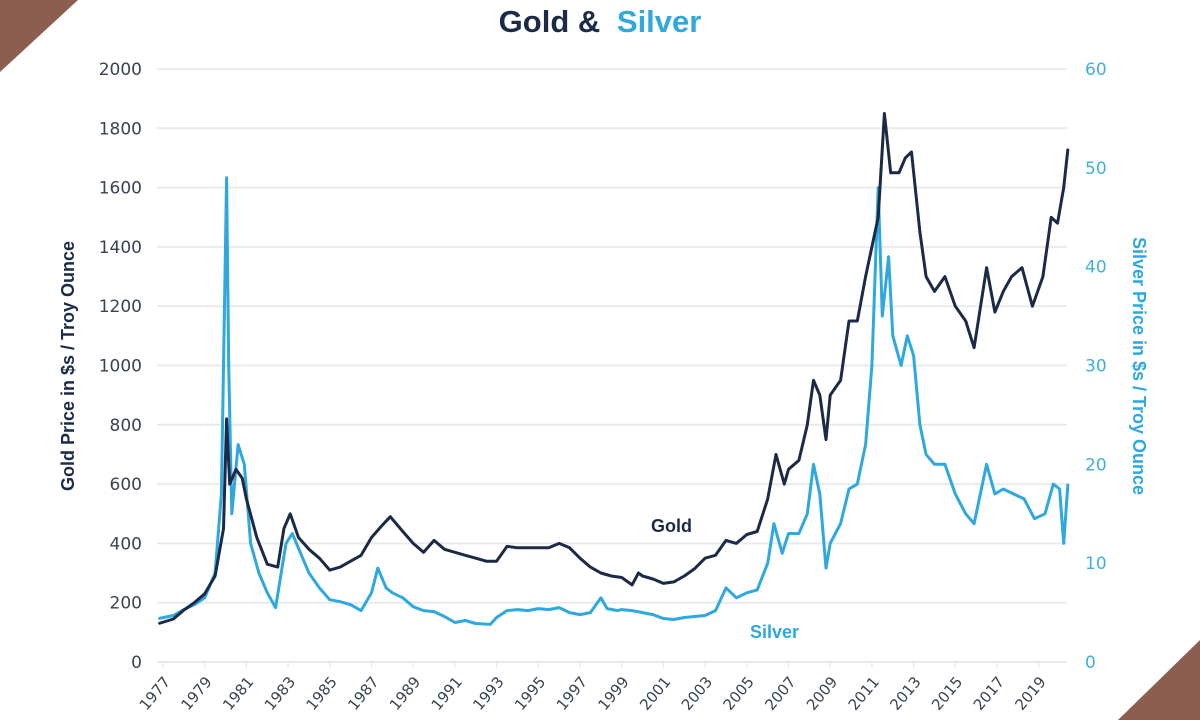 This screenshot has height=720, width=1200. I want to click on x-tick-label: 1999, so click(613, 693).